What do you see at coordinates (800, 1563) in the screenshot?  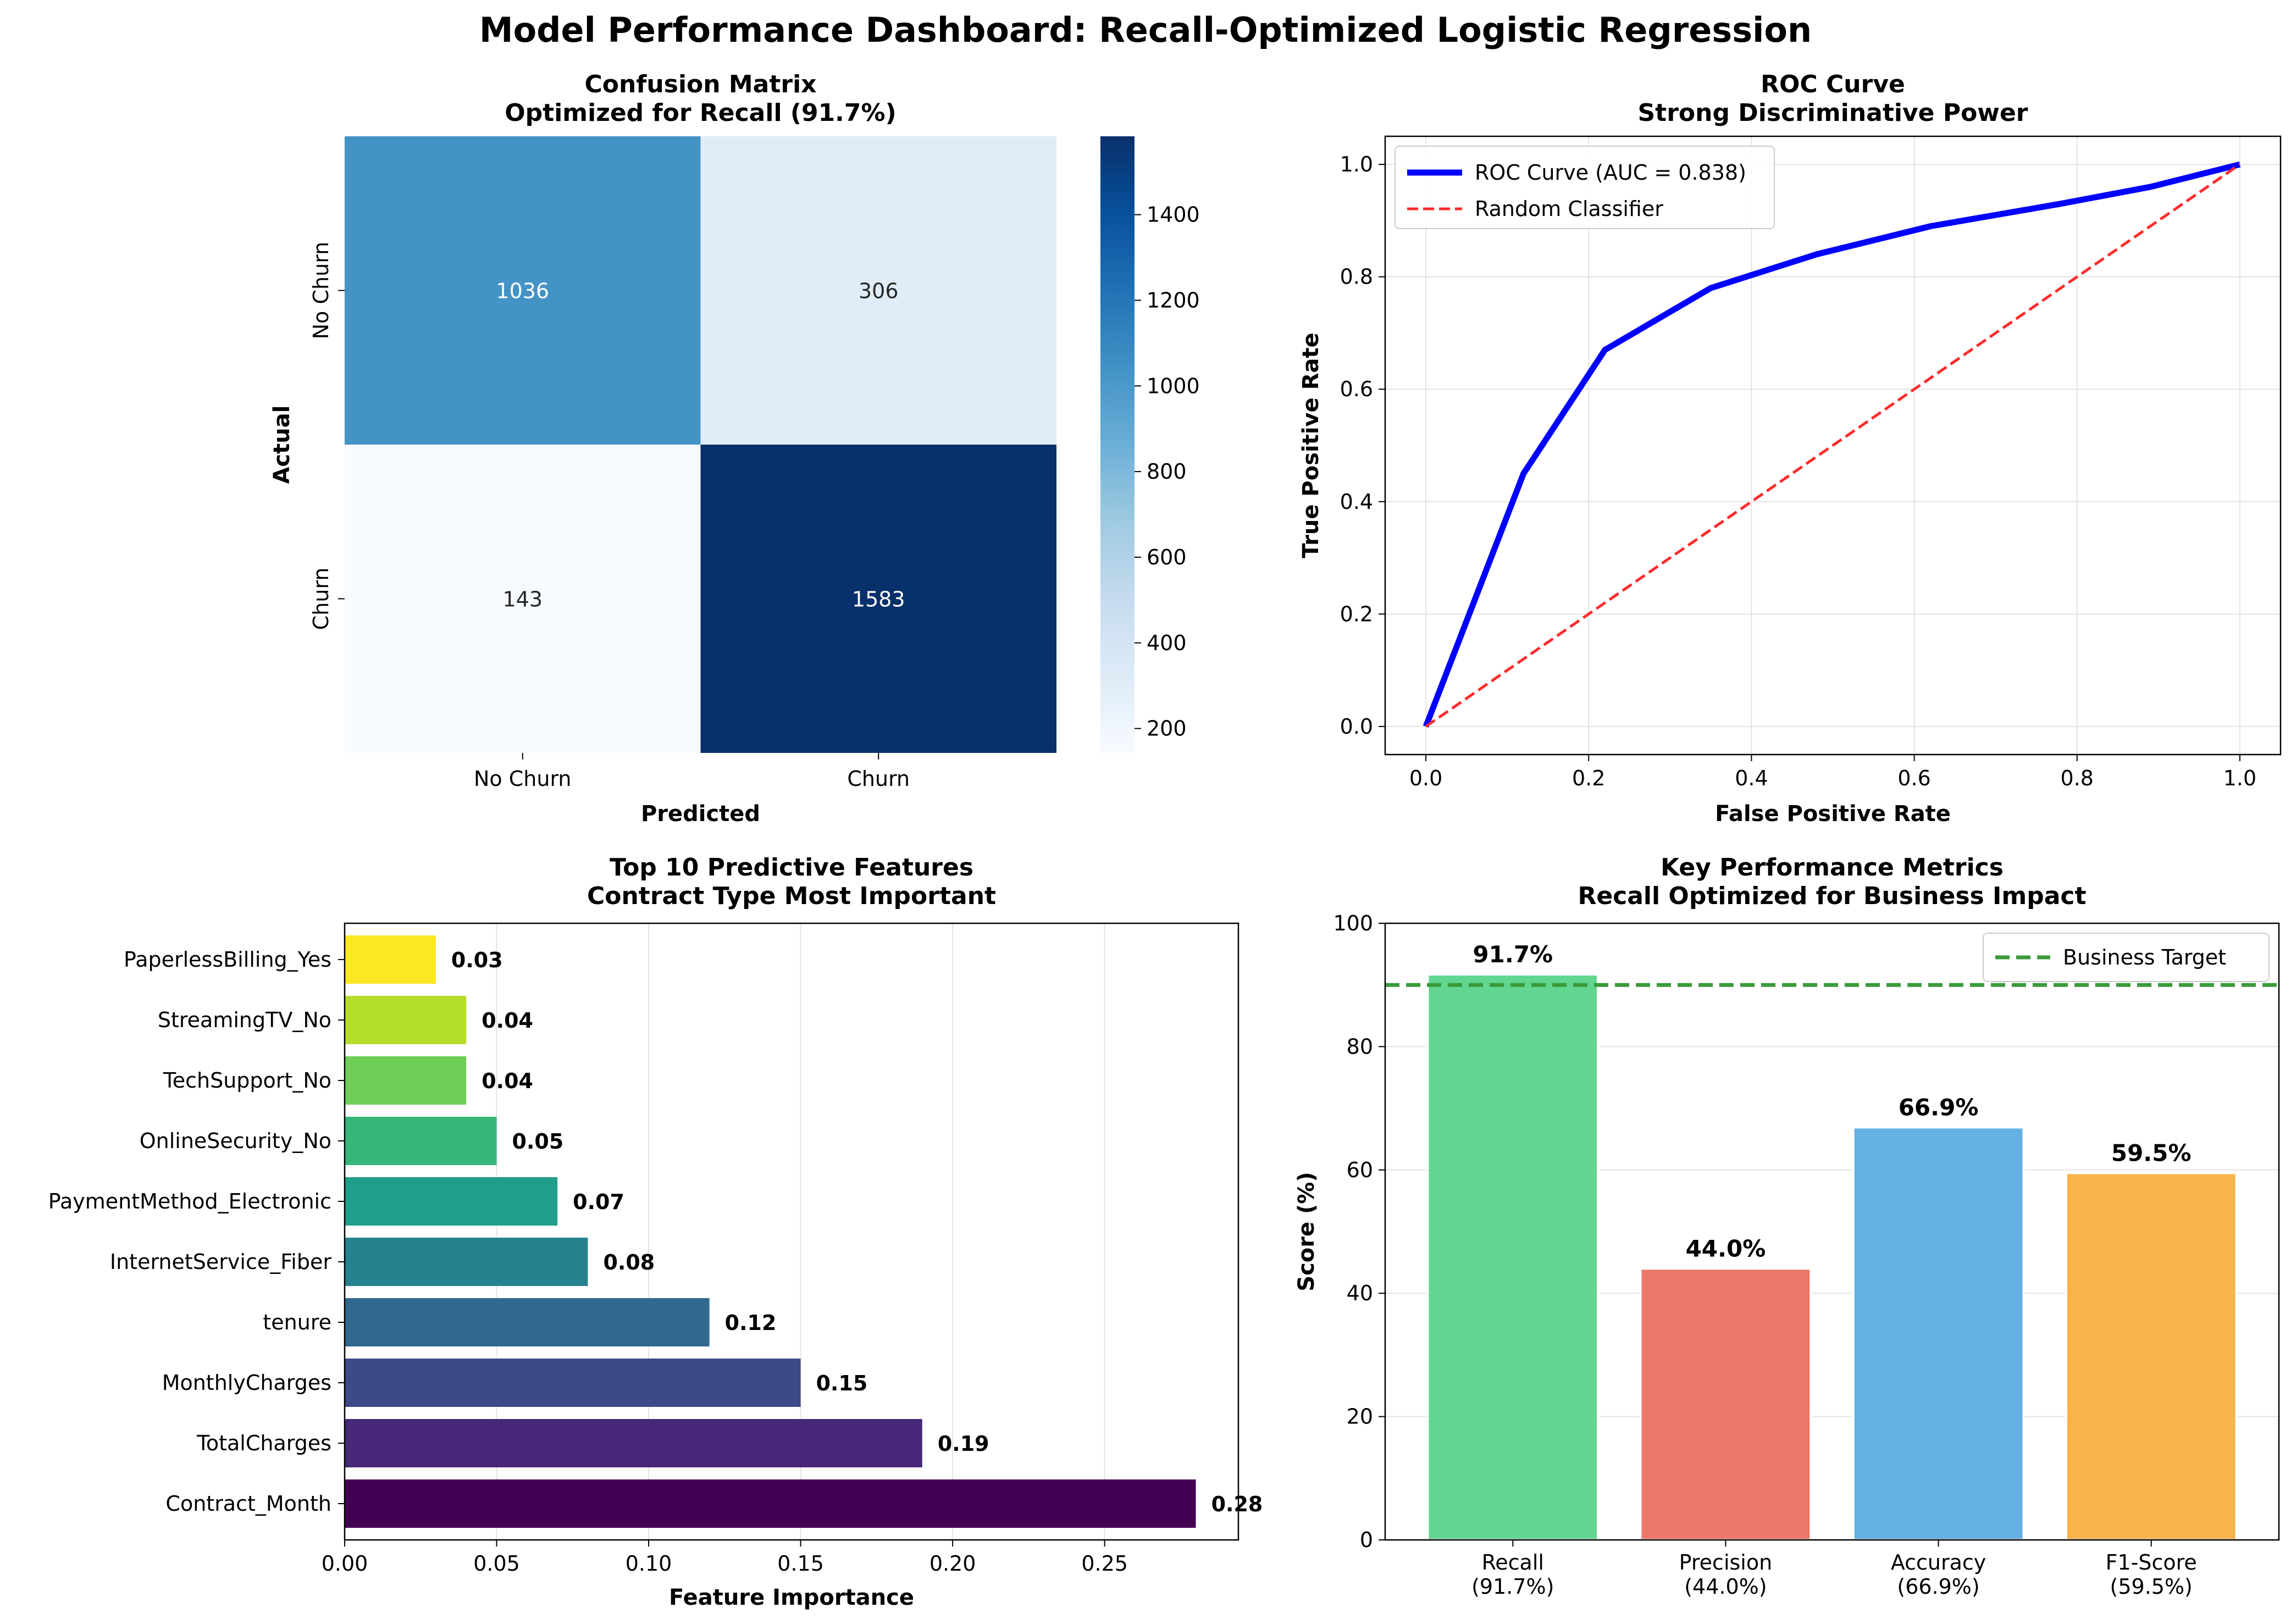 I see `x-tick-label: 0.15` at bounding box center [800, 1563].